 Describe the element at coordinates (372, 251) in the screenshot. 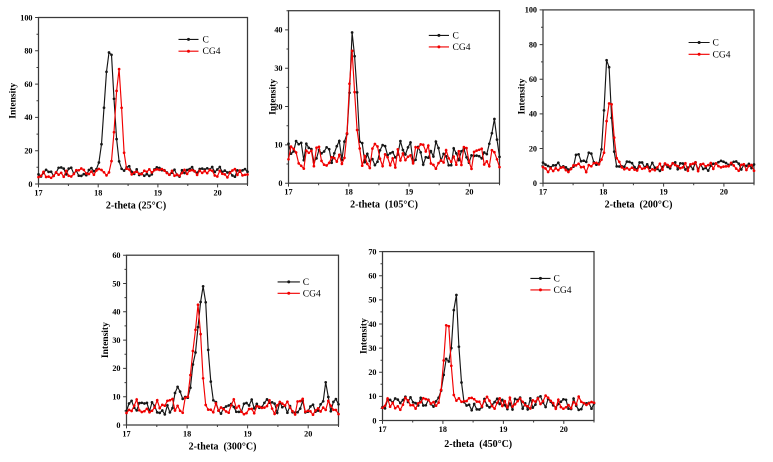

I see `svg-text: 70` at that location.